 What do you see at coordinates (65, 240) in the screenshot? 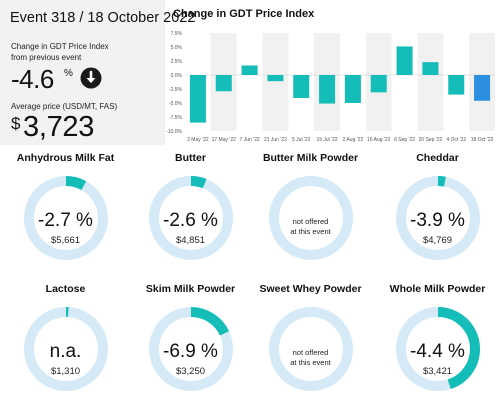
I see `product-price: $5,661` at bounding box center [65, 240].